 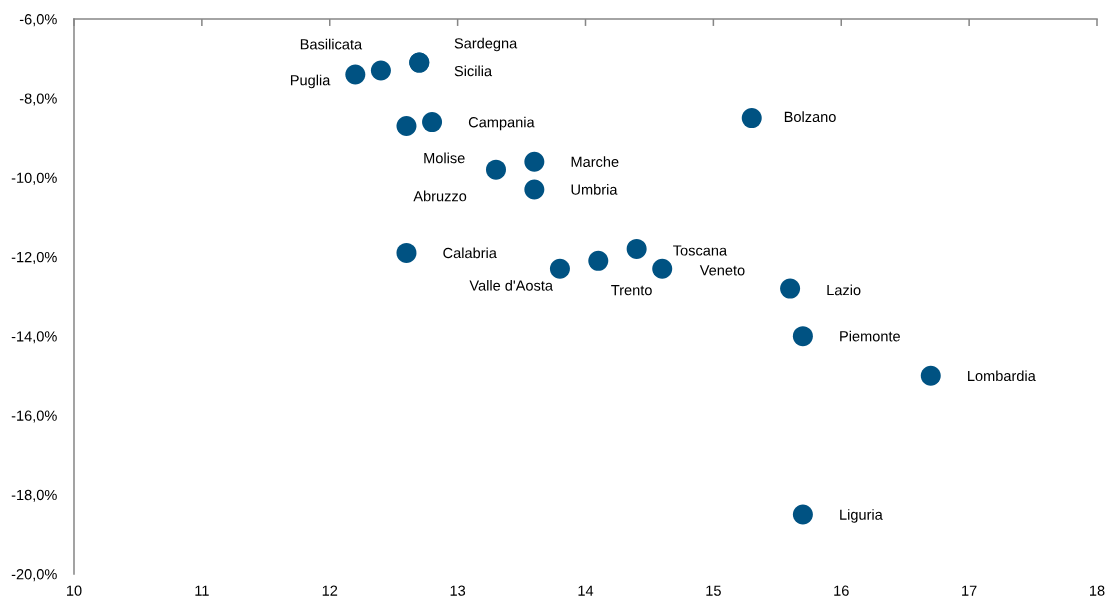 What do you see at coordinates (331, 44) in the screenshot?
I see `annotation: Basilicata` at bounding box center [331, 44].